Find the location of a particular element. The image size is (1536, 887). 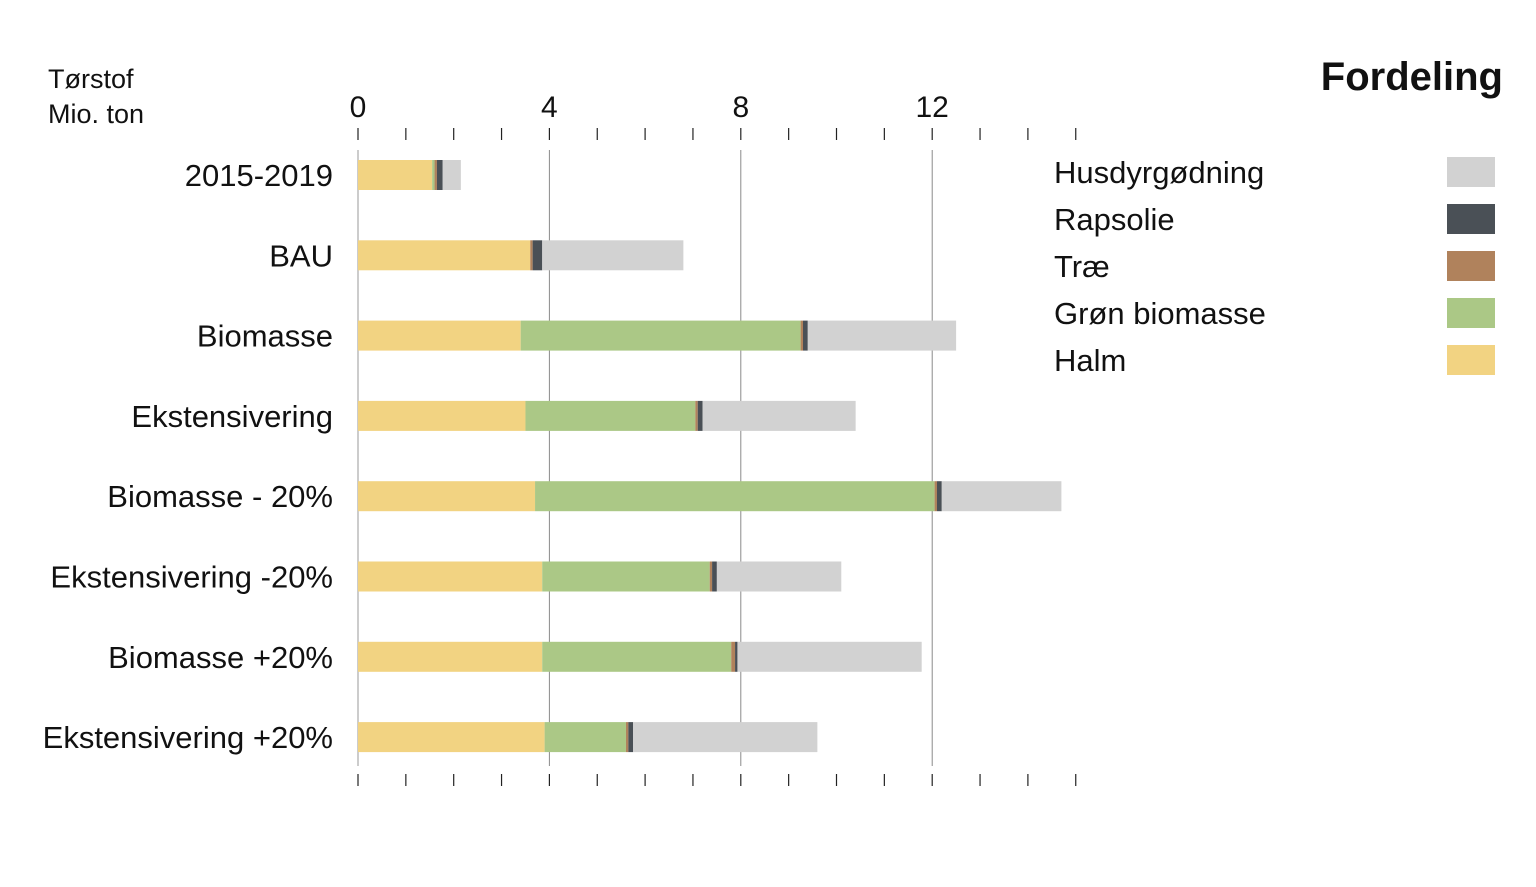

category-label: 2015-2019 is located at coordinates (259, 175).